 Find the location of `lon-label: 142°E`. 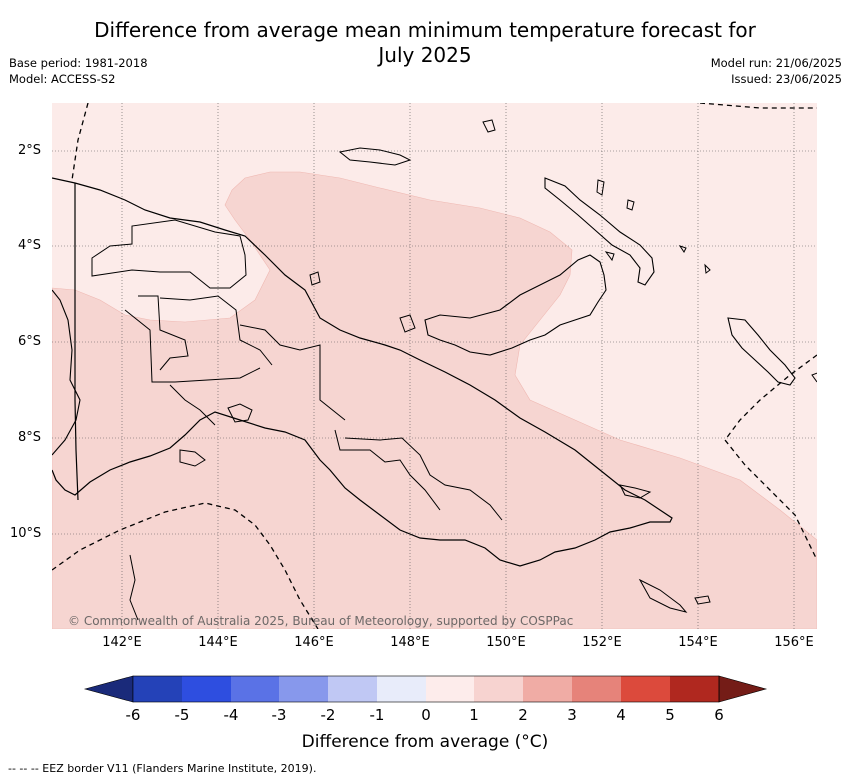

lon-label: 142°E is located at coordinates (122, 642).